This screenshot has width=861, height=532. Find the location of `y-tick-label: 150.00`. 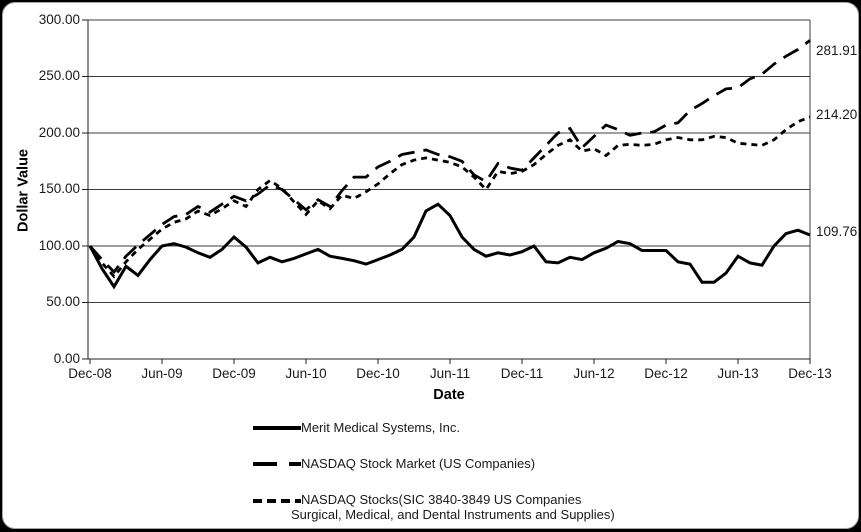

y-tick-label: 150.00 is located at coordinates (59, 188).